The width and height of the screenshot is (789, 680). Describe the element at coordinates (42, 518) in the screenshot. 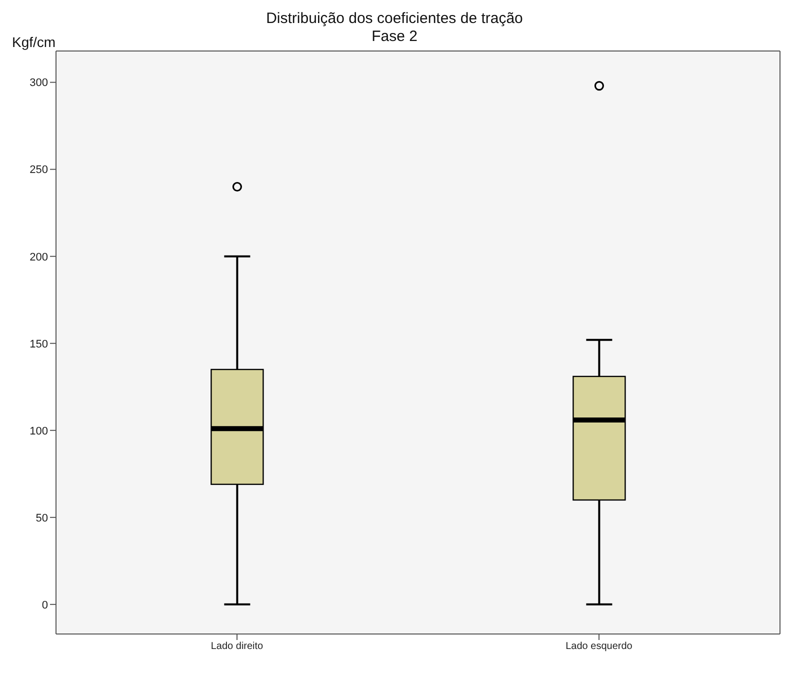

I see `y-tick-label: 50` at that location.